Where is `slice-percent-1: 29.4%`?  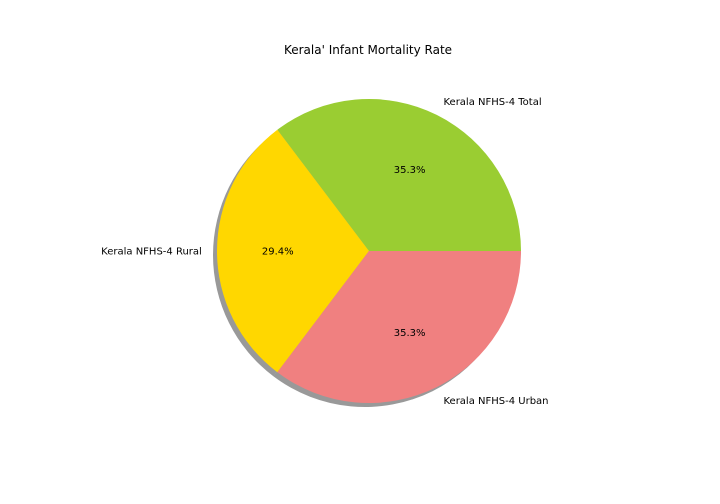 slice-percent-1: 29.4% is located at coordinates (278, 252).